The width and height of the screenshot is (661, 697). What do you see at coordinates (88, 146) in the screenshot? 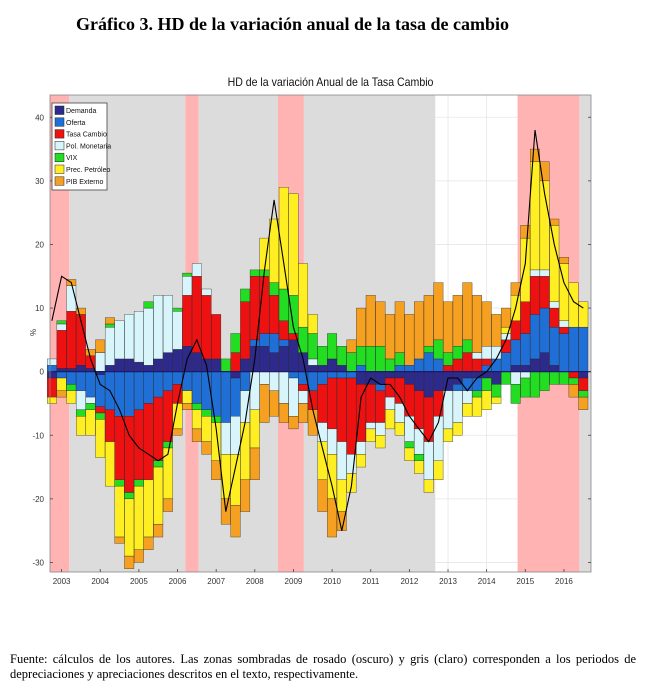
I see `legend-label: Pol. Monetaria` at bounding box center [88, 146].